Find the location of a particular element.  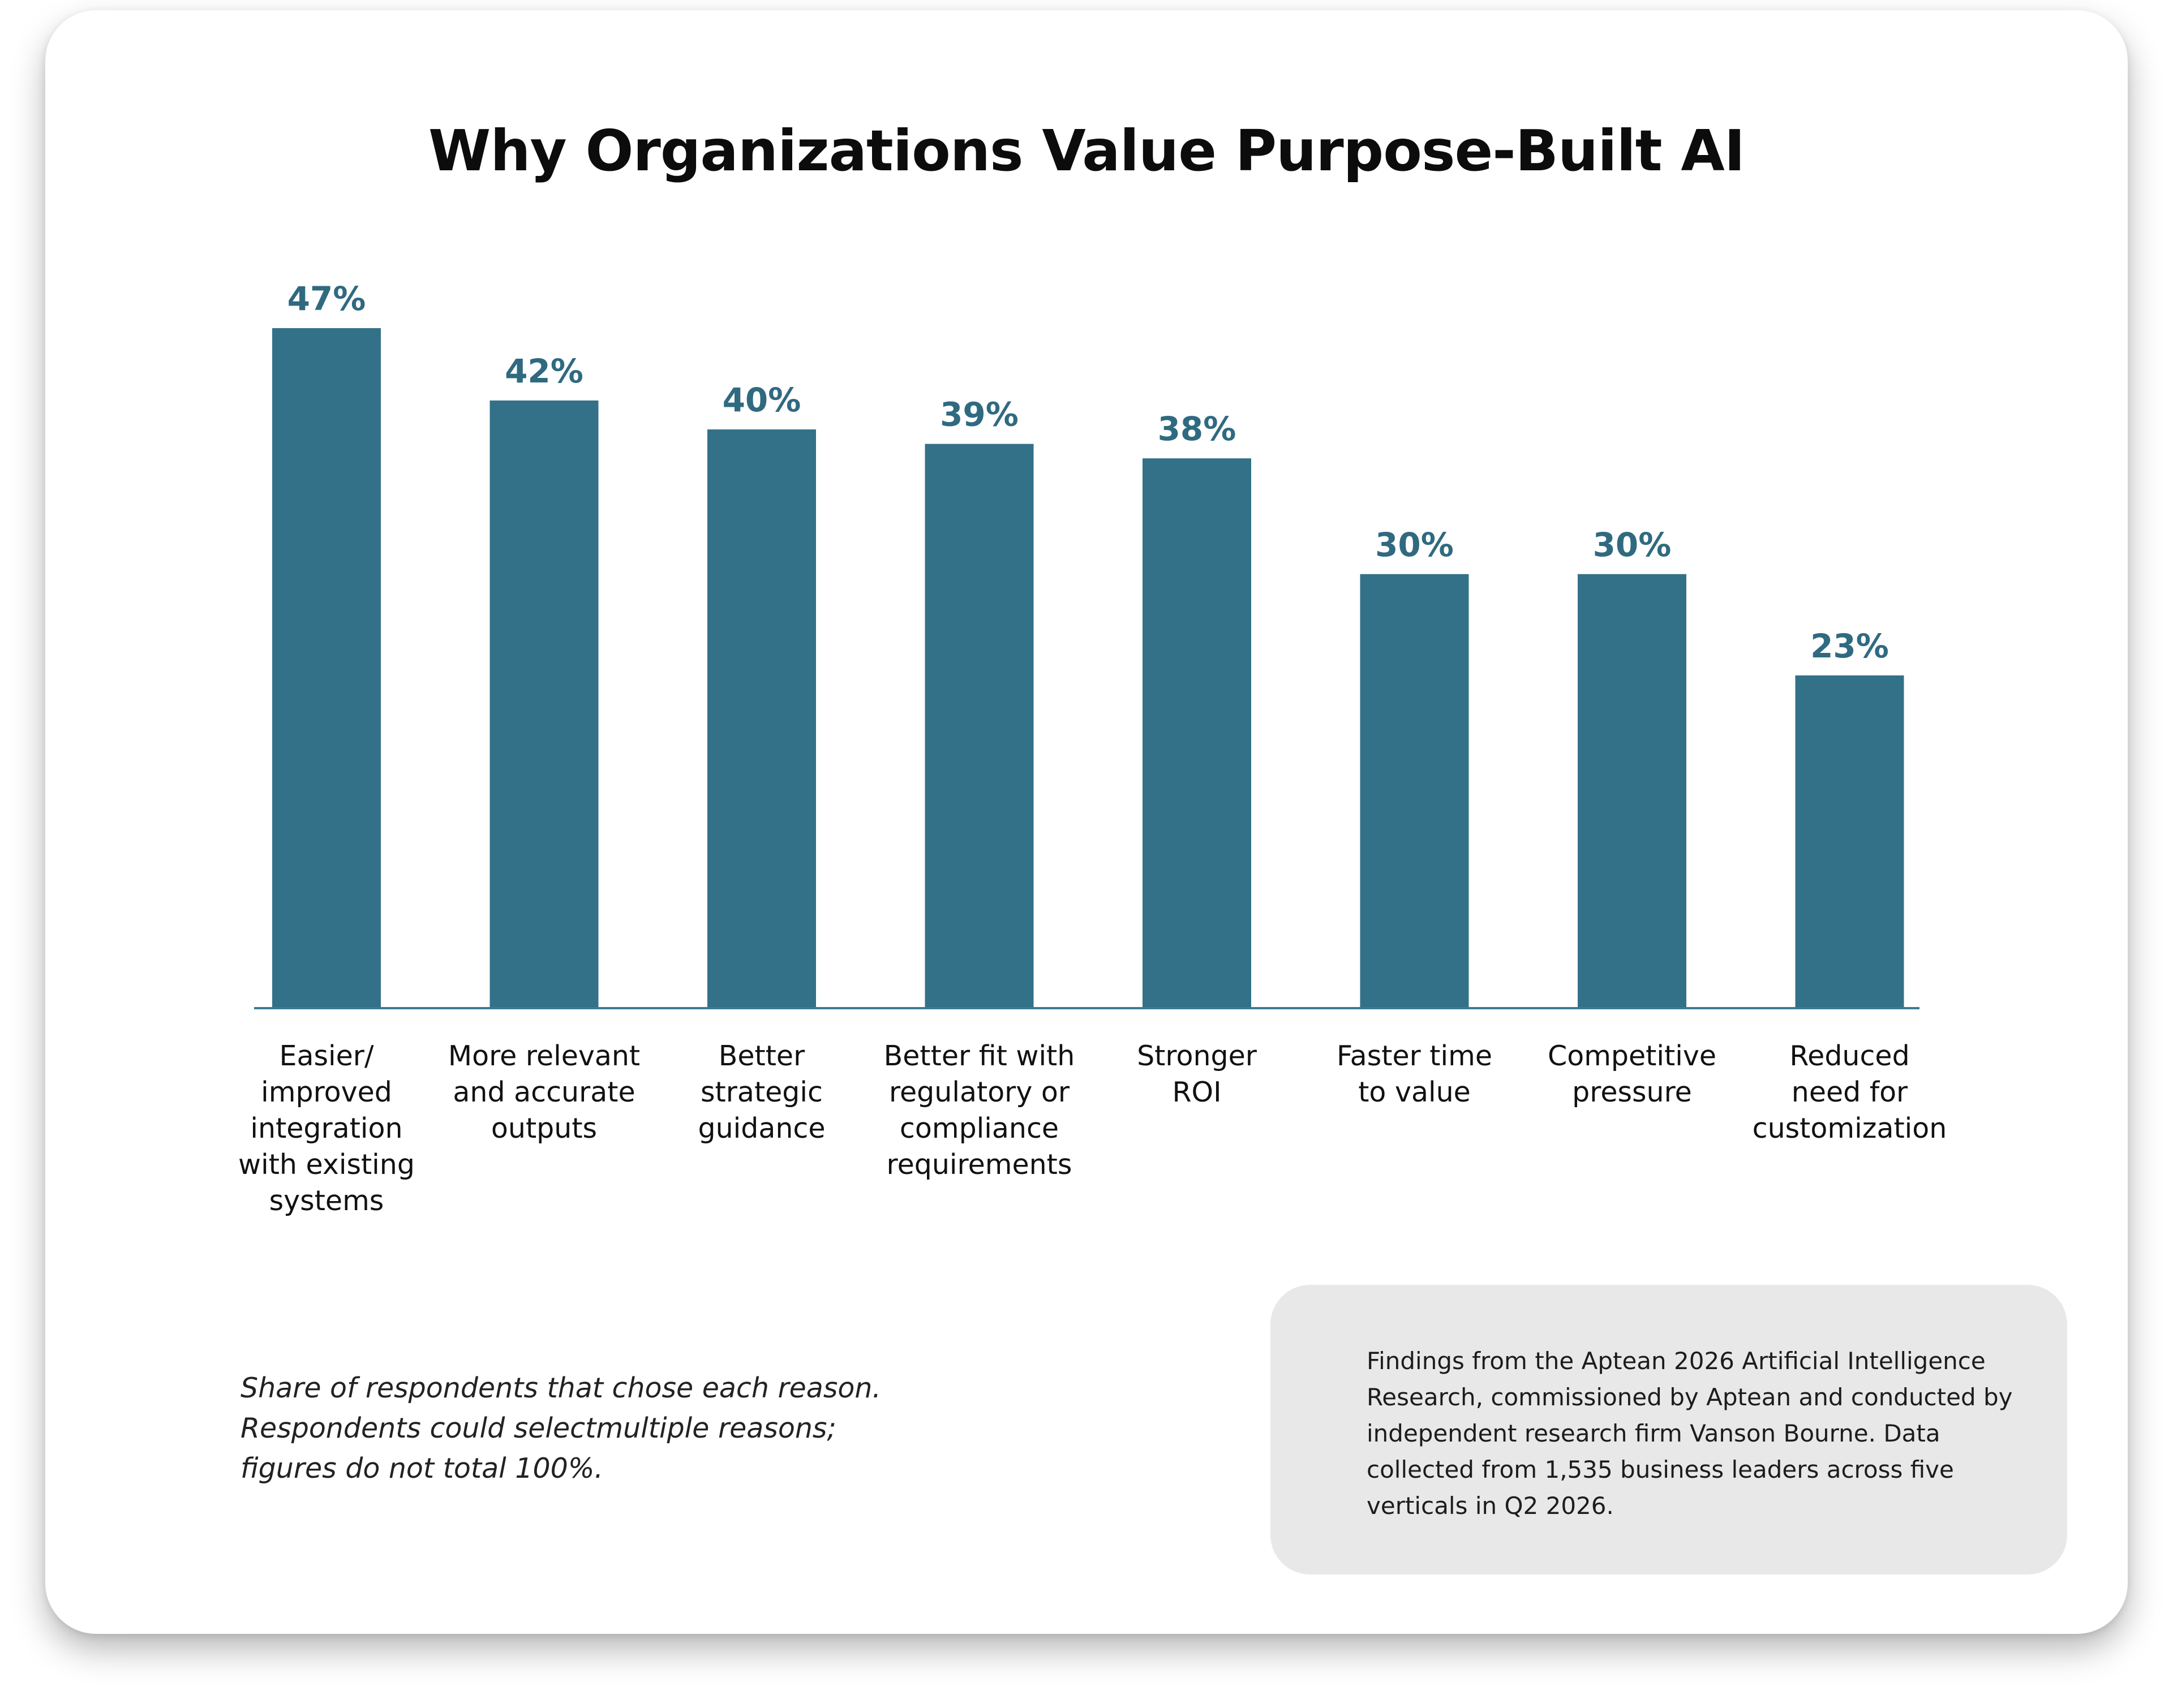

category-label: guidance is located at coordinates (761, 1128).